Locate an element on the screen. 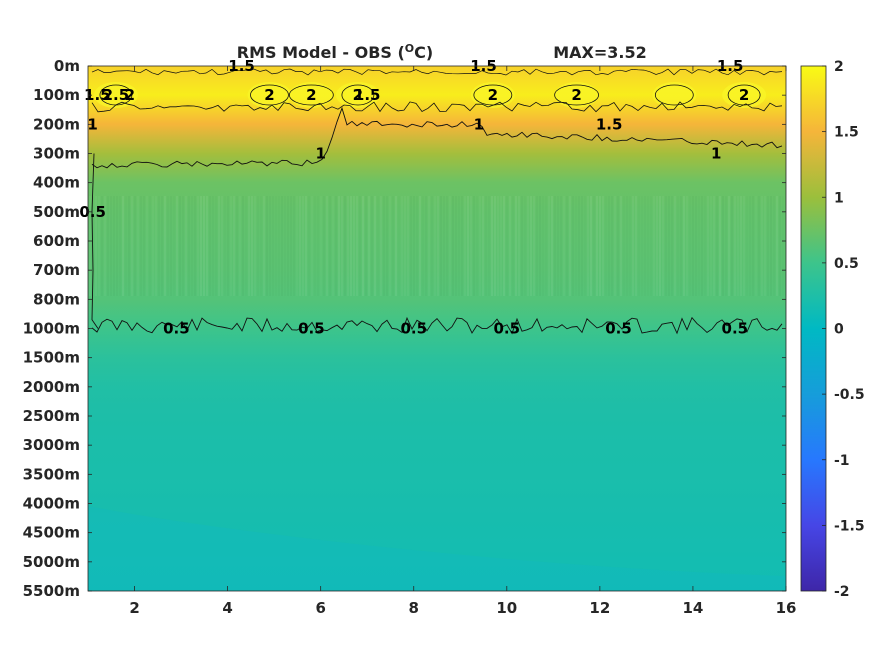 The image size is (875, 656). y-tick-label: 4000m is located at coordinates (51, 504).